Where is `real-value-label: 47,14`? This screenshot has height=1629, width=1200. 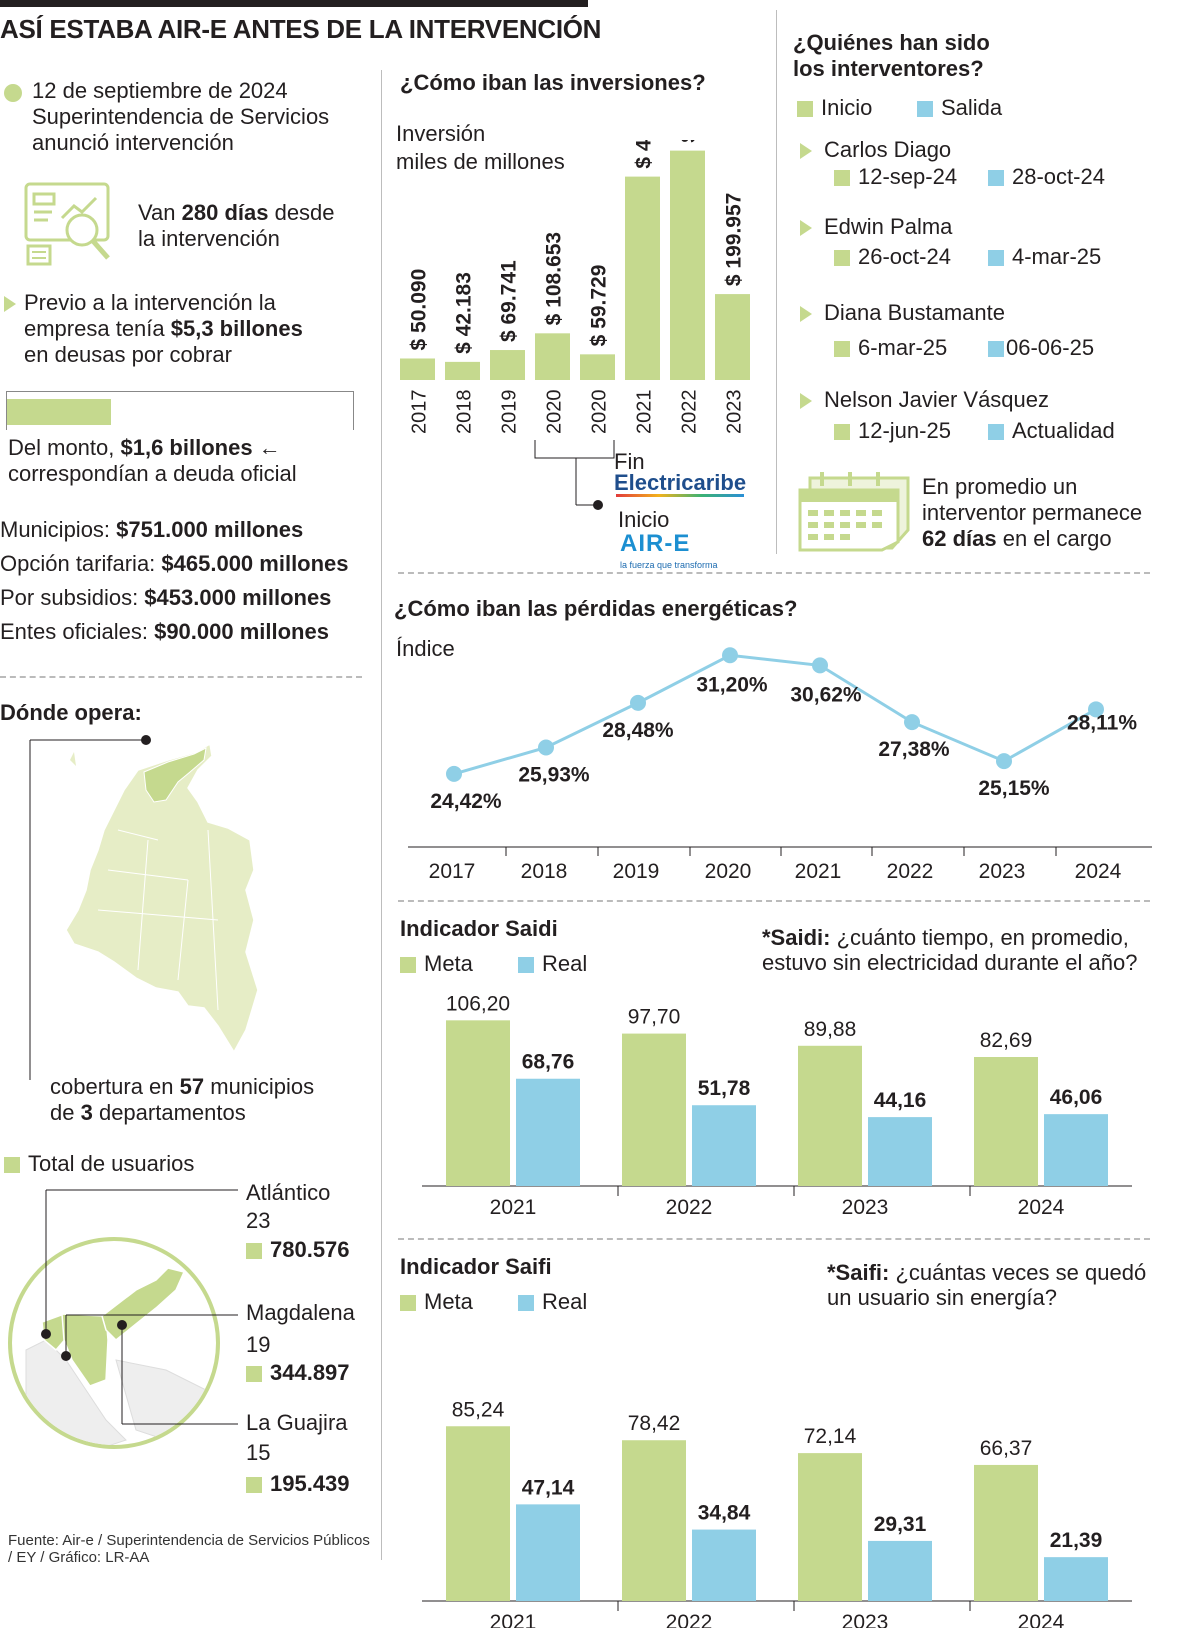 real-value-label: 47,14 is located at coordinates (548, 1487).